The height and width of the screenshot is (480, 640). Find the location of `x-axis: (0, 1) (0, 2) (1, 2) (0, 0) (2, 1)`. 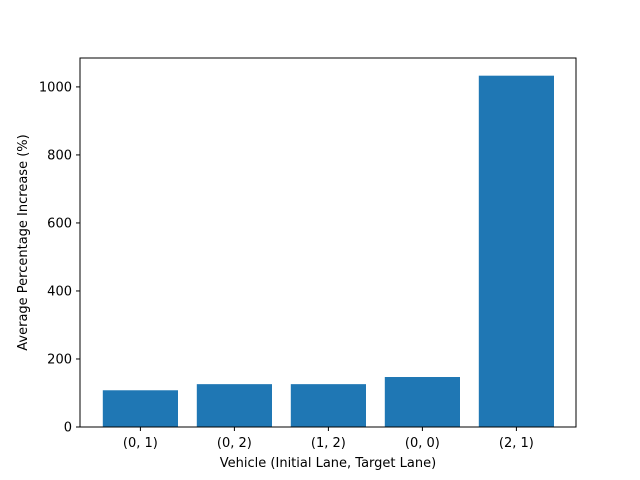

x-axis: (0, 1) (0, 2) (1, 2) (0, 0) (2, 1) is located at coordinates (328, 439).